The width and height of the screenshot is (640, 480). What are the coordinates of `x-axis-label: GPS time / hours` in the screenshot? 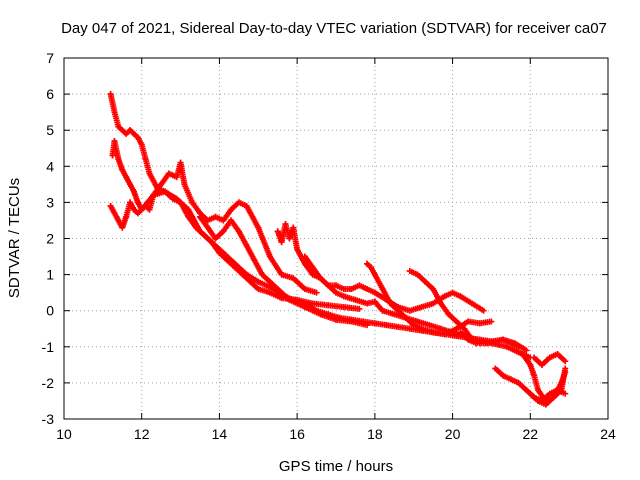 It's located at (336, 466).